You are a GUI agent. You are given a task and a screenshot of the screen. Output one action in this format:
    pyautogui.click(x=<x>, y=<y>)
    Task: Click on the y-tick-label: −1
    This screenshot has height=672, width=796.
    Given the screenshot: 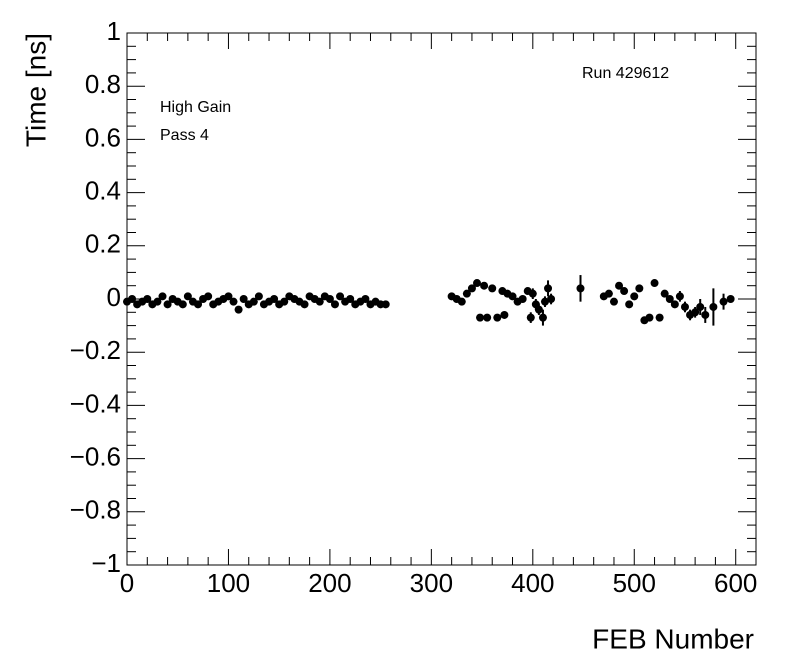 What is the action you would take?
    pyautogui.click(x=106, y=563)
    